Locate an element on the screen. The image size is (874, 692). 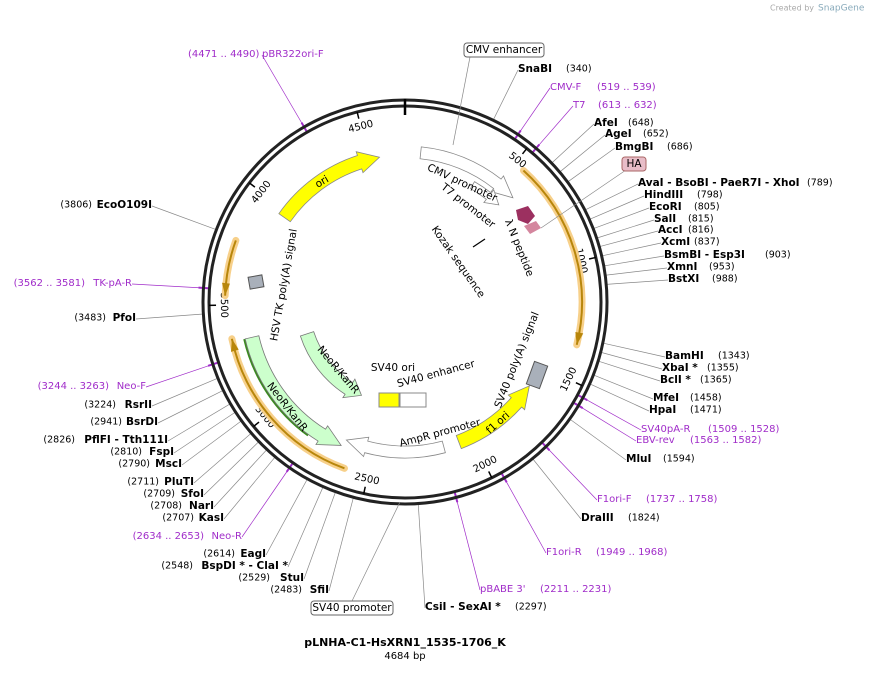
feature-label: ori is located at coordinates (322, 181).